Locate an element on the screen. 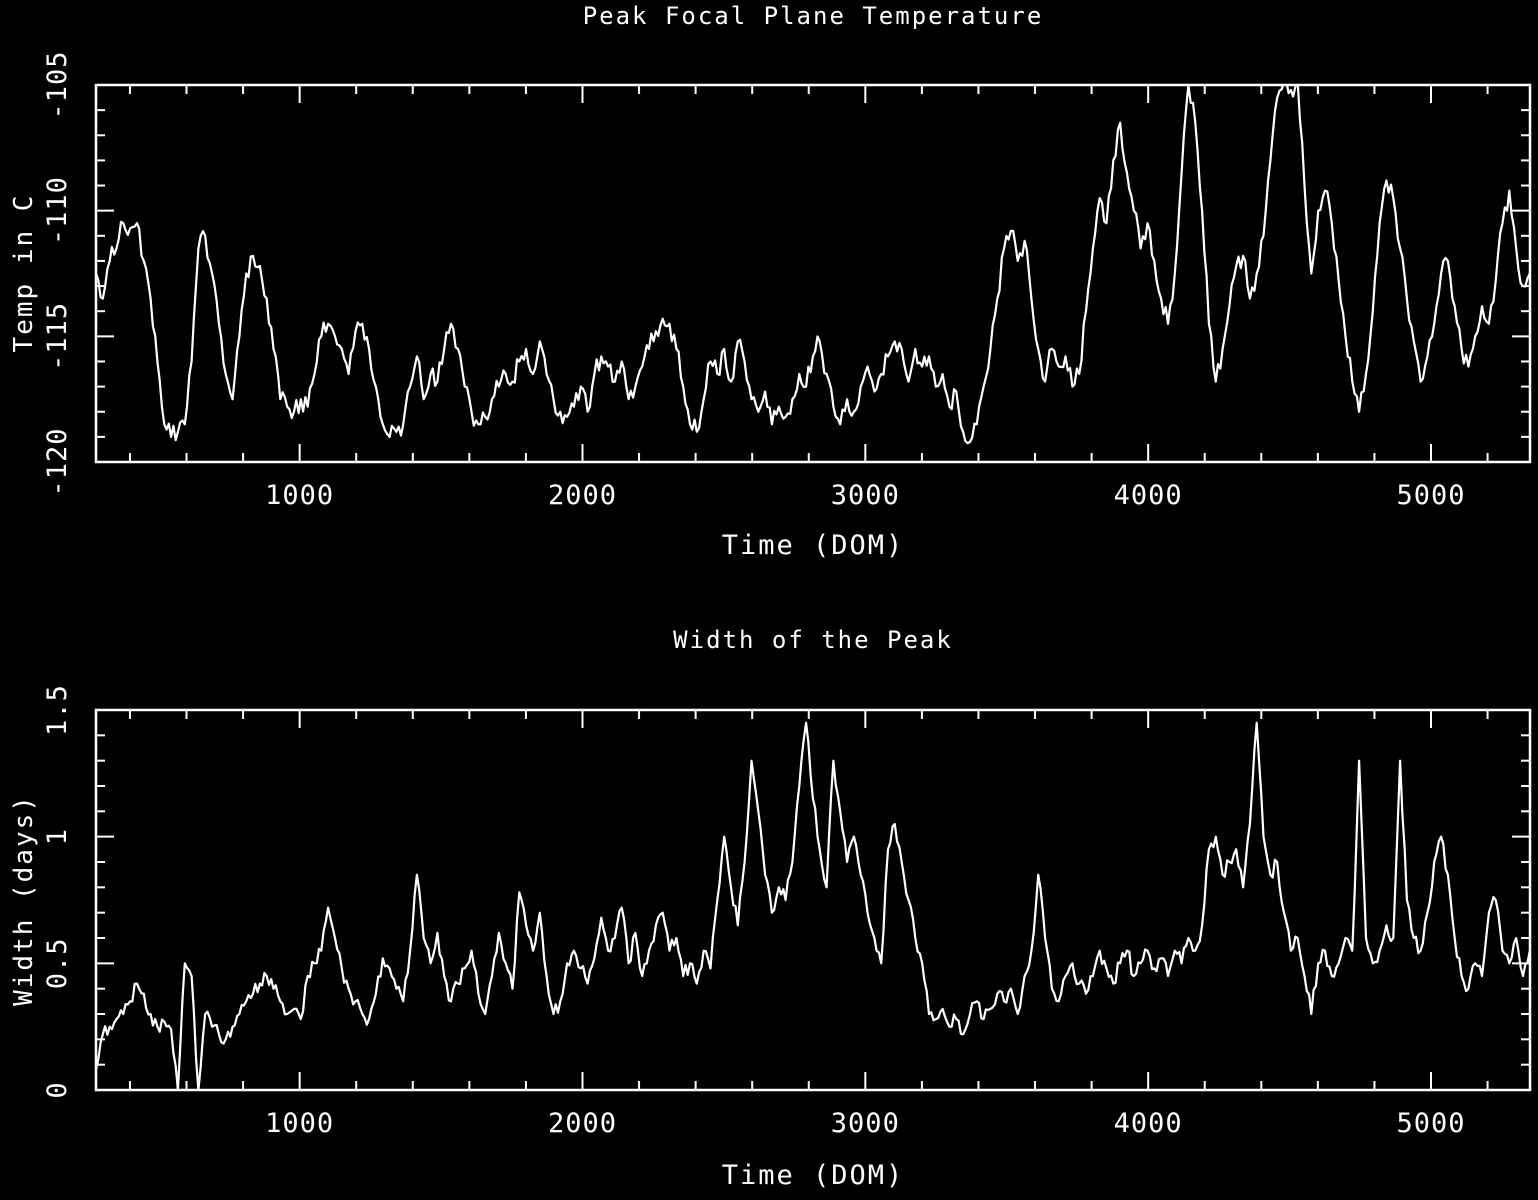 This screenshot has width=1538, height=1200. x-axis-label-width: Time (DOM) is located at coordinates (813, 1175).